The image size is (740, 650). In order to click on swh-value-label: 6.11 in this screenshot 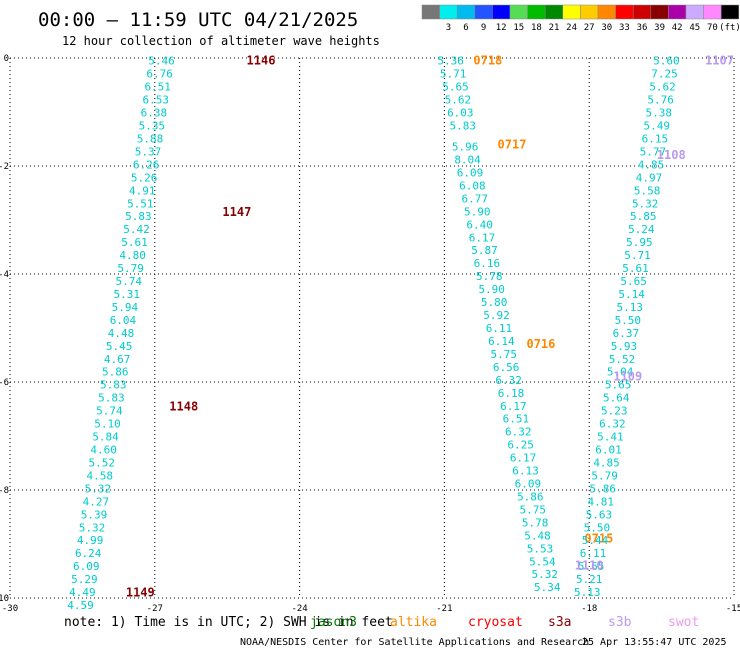, I will do `click(499, 328)`.